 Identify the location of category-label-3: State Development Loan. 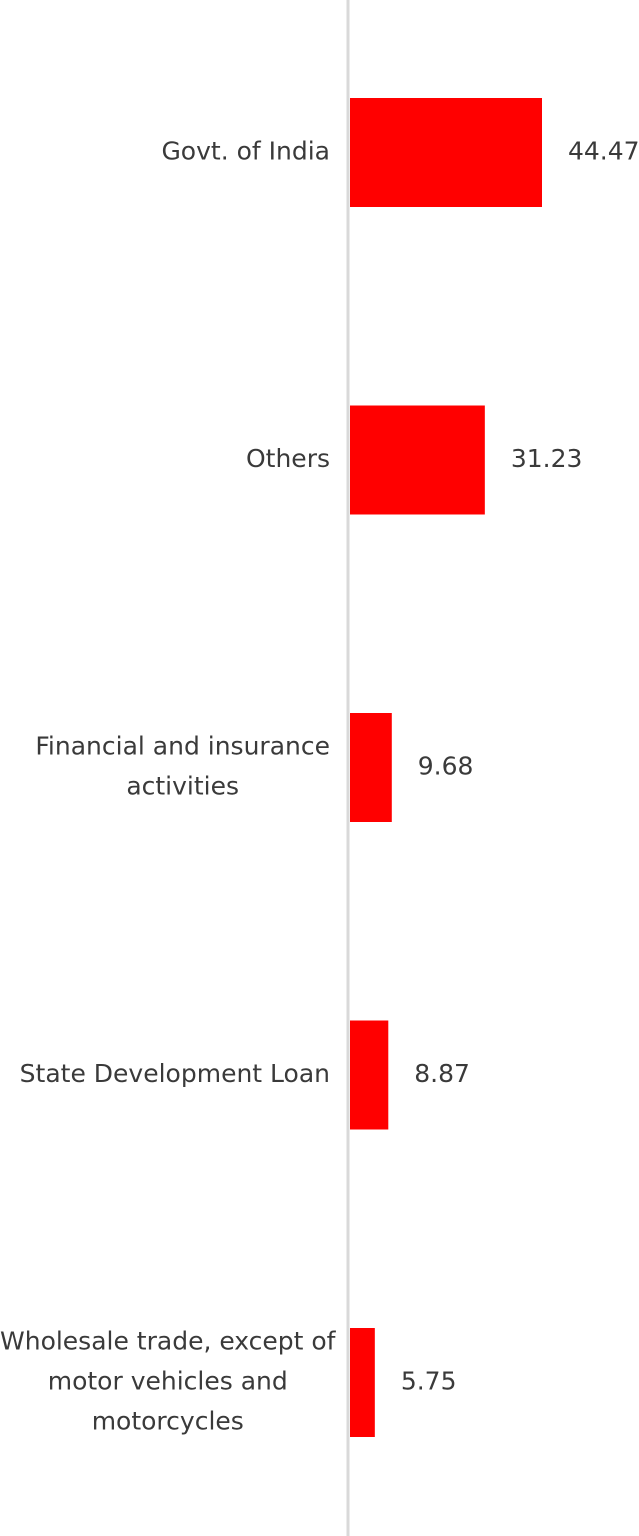
(175, 1073).